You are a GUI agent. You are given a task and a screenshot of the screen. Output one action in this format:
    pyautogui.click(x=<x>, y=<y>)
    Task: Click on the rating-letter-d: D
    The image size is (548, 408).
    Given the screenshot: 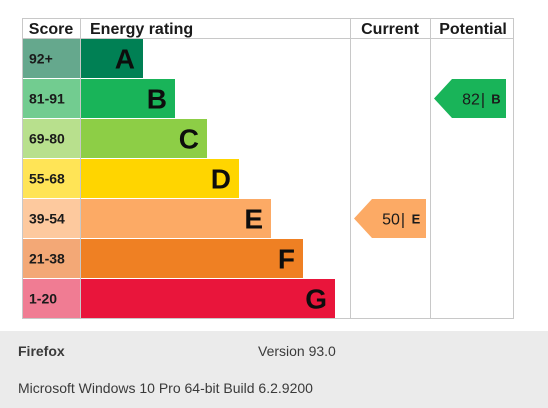 What is the action you would take?
    pyautogui.click(x=221, y=179)
    